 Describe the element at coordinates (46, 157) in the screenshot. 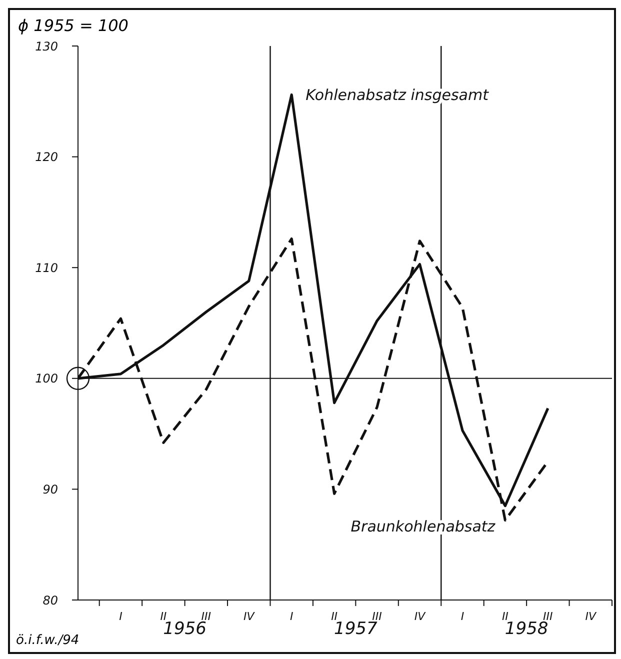

I see `y-tick-label: 120` at that location.